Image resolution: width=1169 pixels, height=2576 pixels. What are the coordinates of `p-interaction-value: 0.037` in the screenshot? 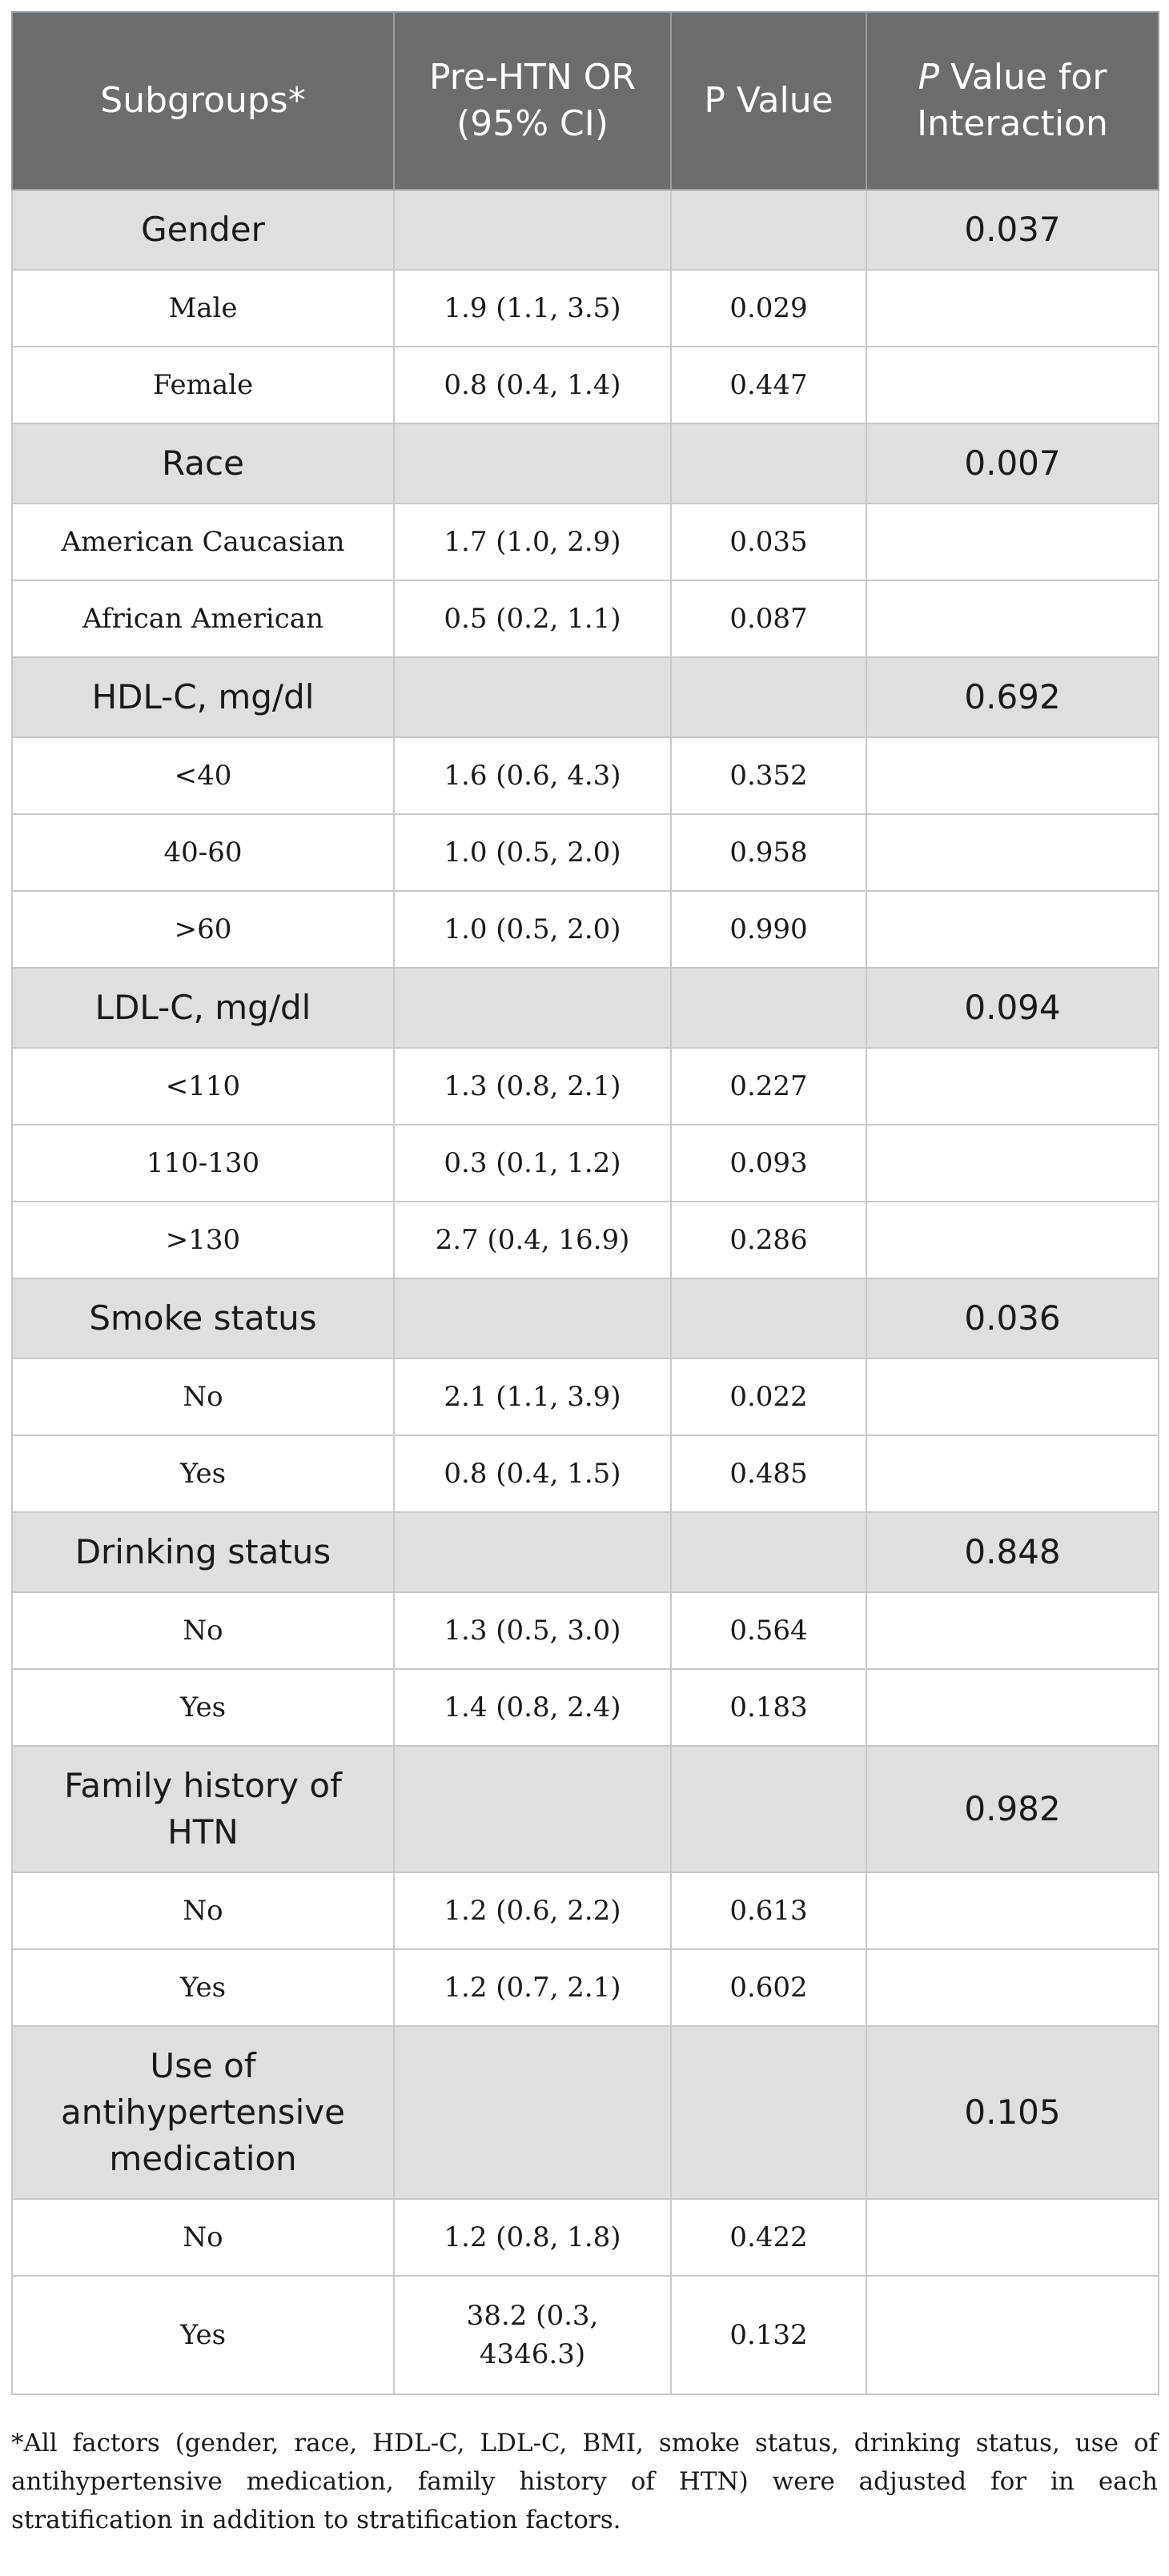 It's located at (1012, 230).